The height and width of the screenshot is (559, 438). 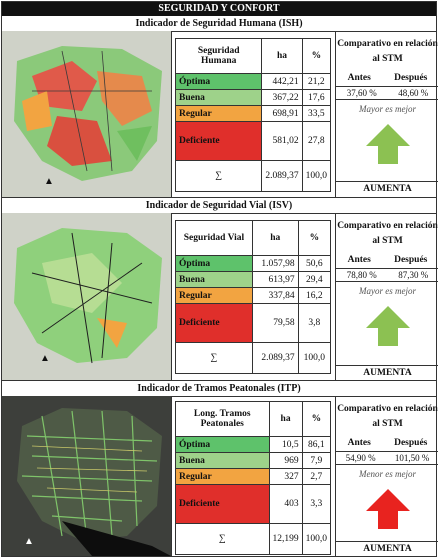 I want to click on row-pct: 17,6, so click(x=316, y=97).